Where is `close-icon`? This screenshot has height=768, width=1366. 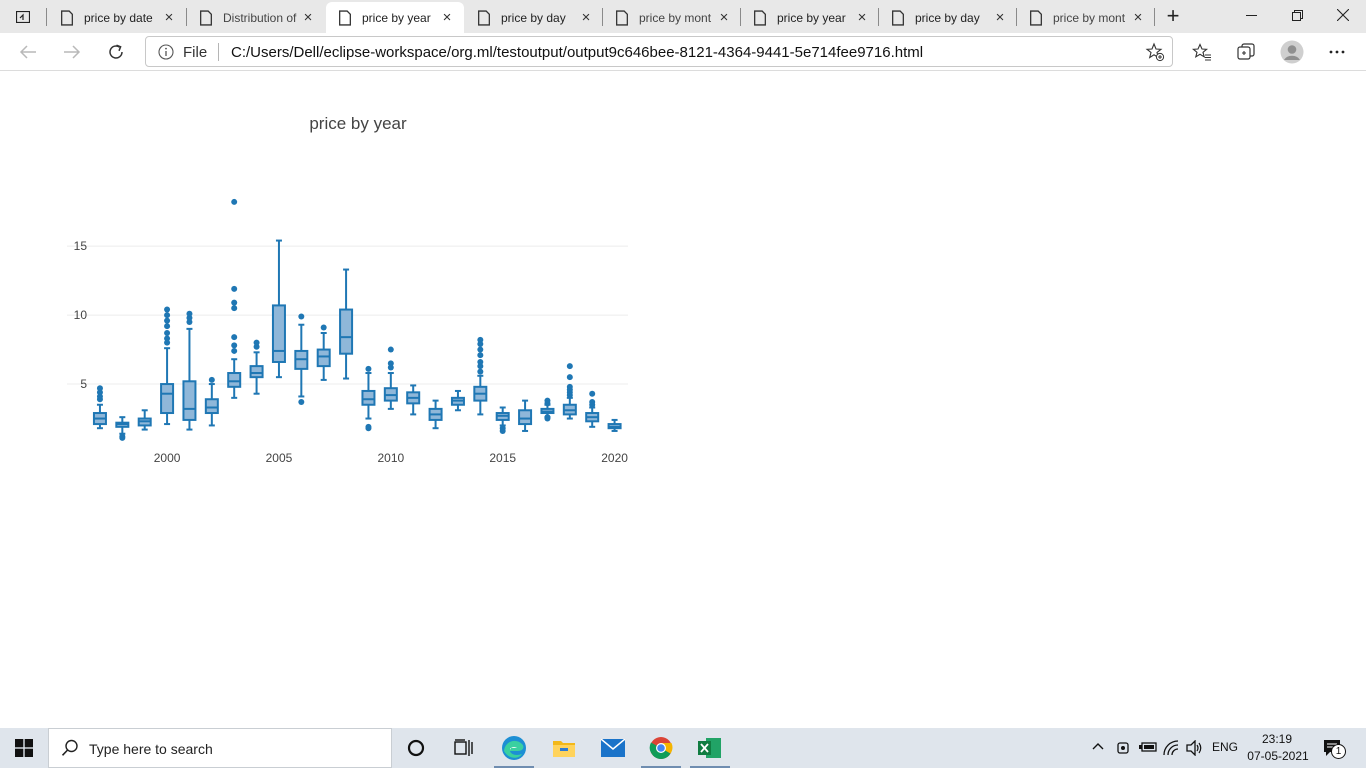 close-icon is located at coordinates (1343, 15).